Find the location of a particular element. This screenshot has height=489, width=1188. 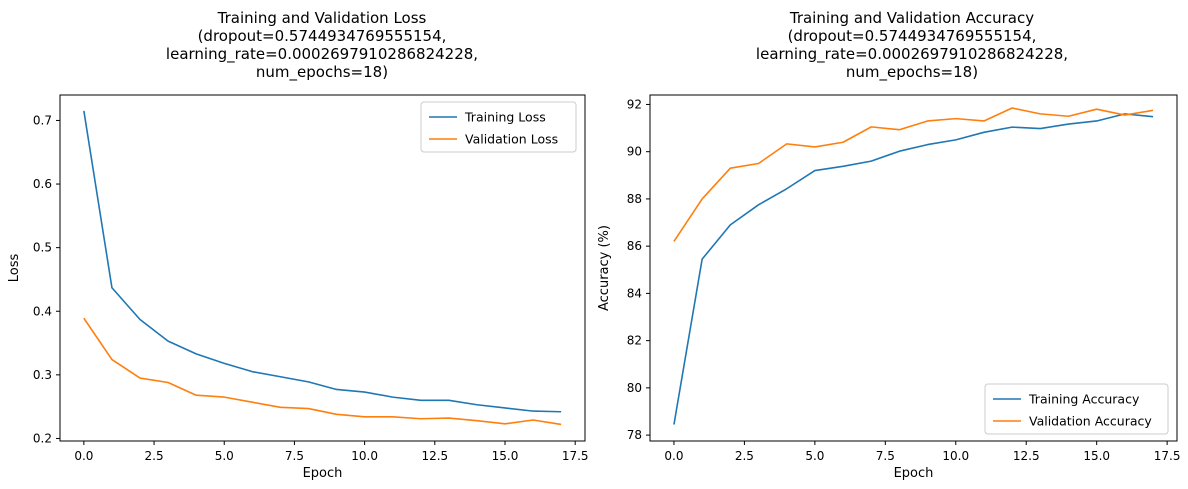

y-tick-label: 78 is located at coordinates (634, 435).